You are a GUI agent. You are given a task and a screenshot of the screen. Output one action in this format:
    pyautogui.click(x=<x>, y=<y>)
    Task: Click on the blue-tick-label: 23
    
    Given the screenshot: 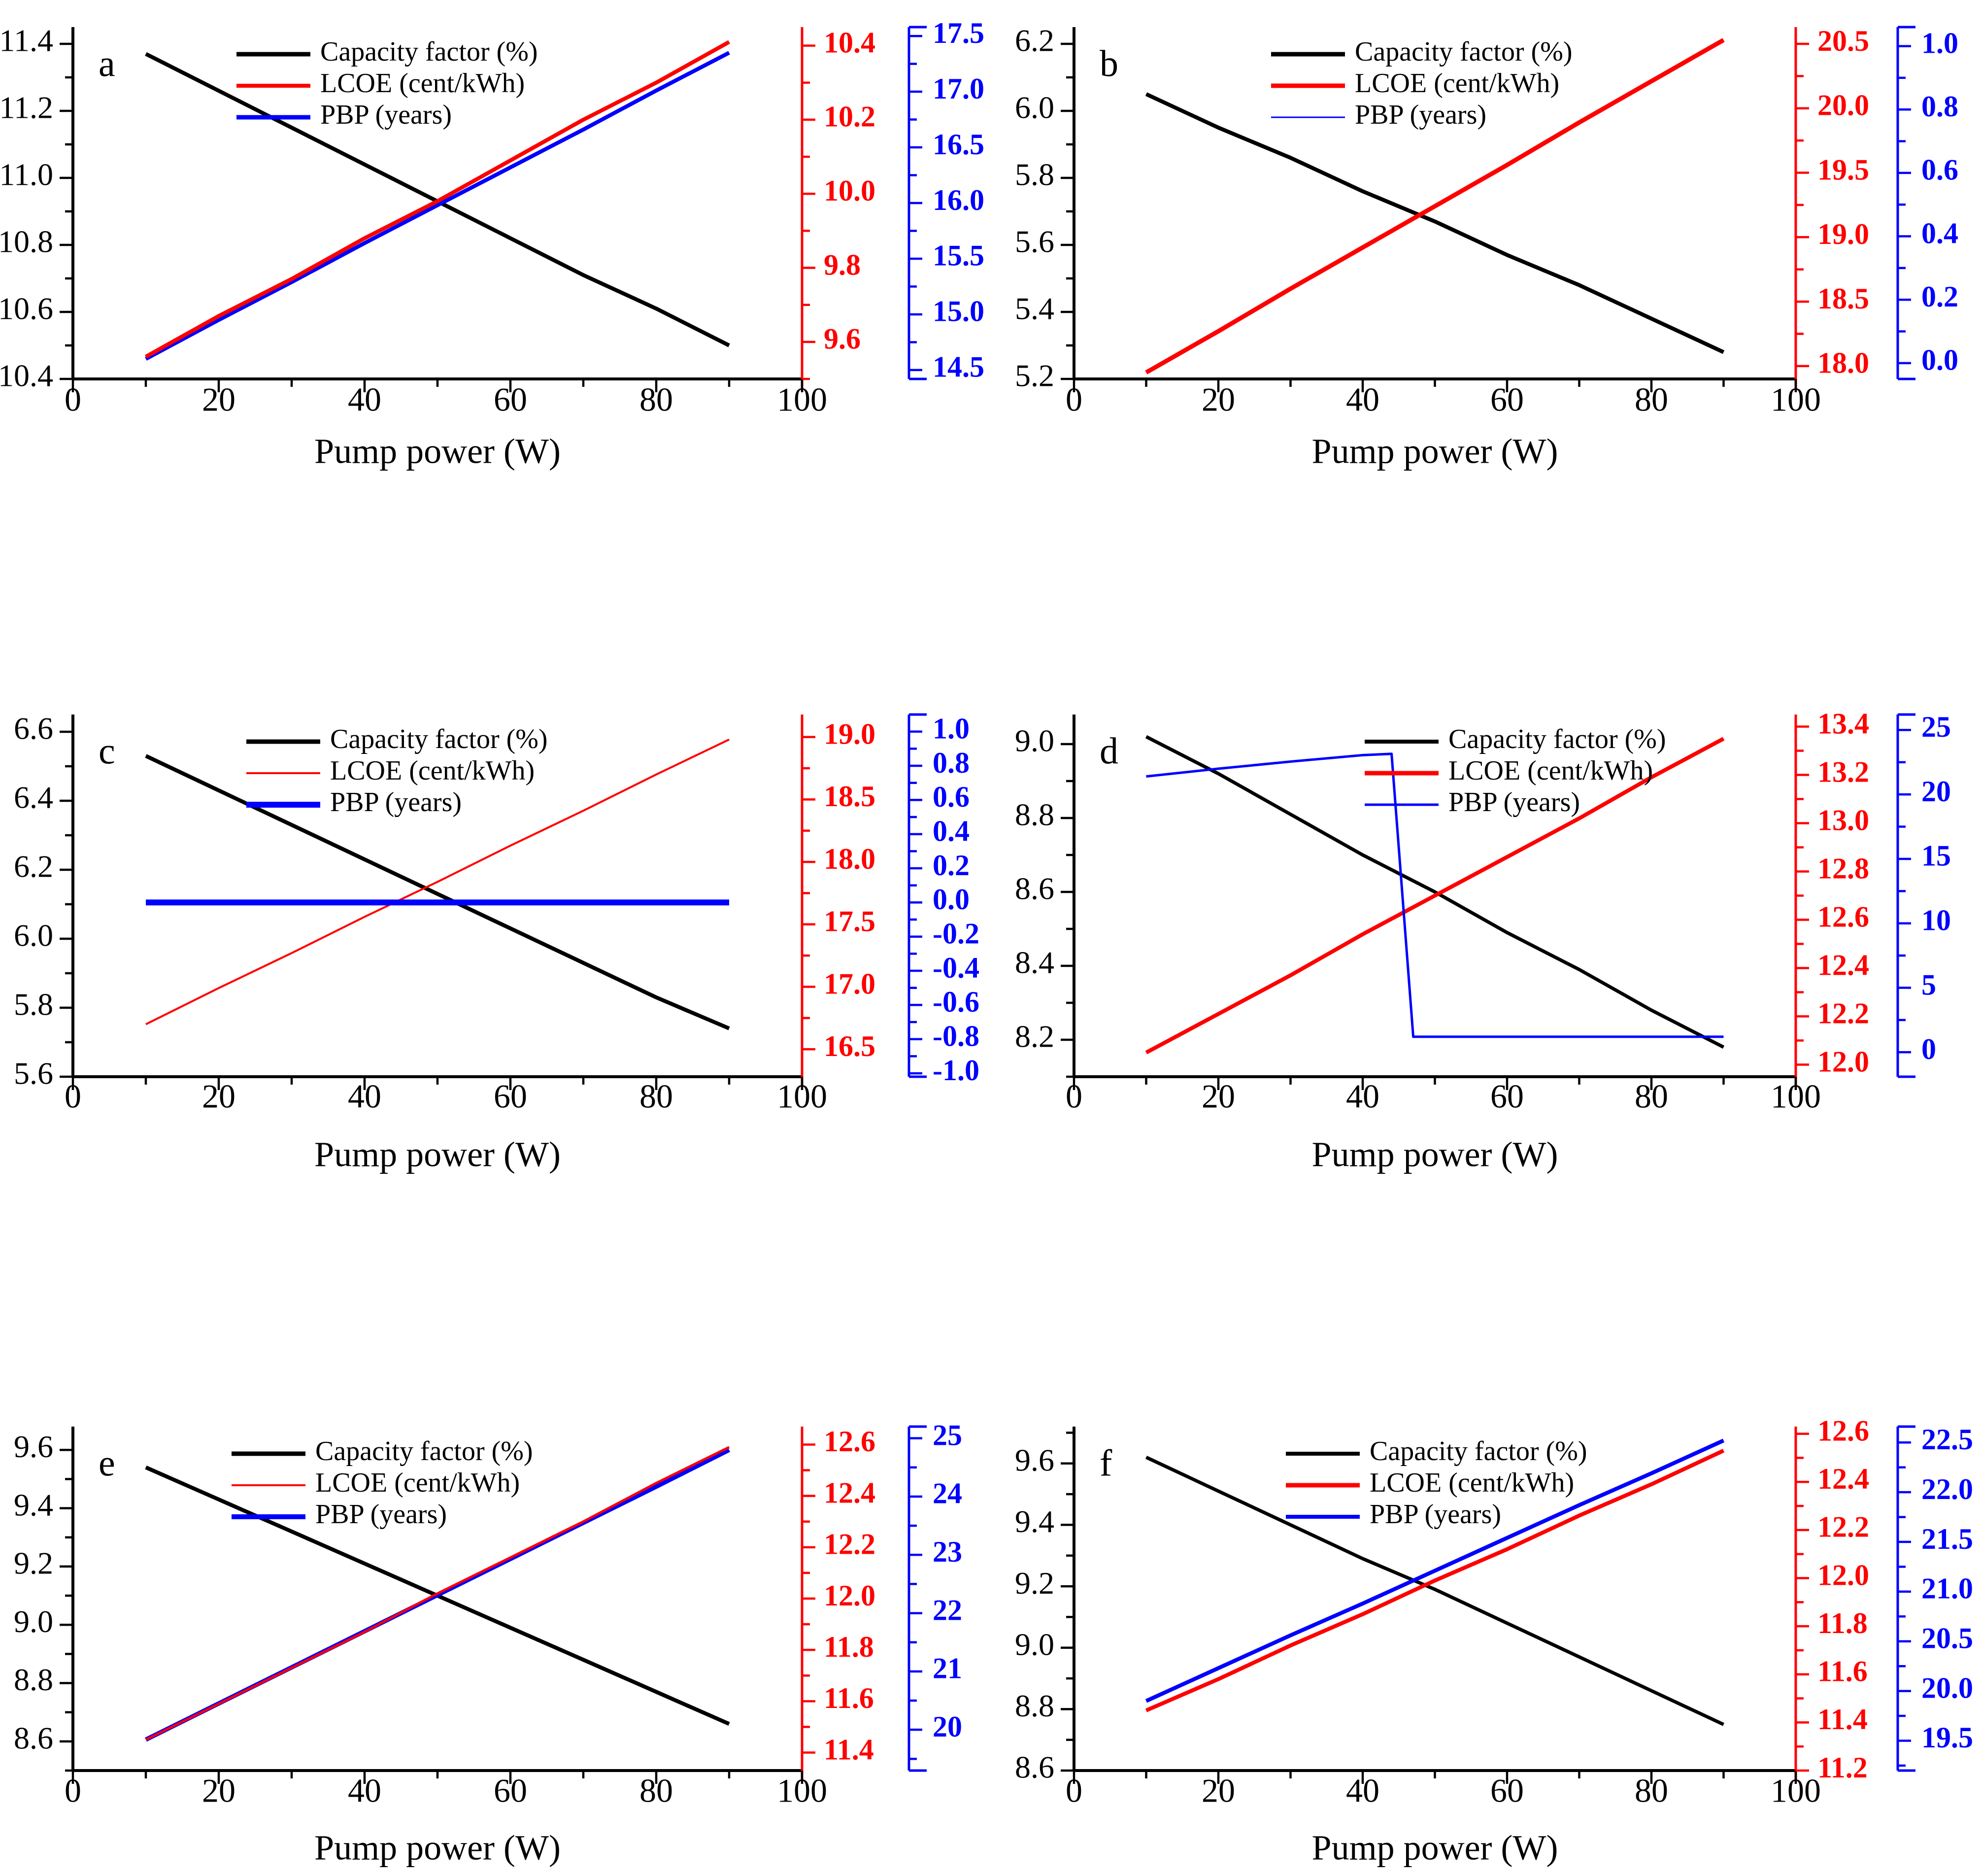 What is the action you would take?
    pyautogui.click(x=947, y=1551)
    